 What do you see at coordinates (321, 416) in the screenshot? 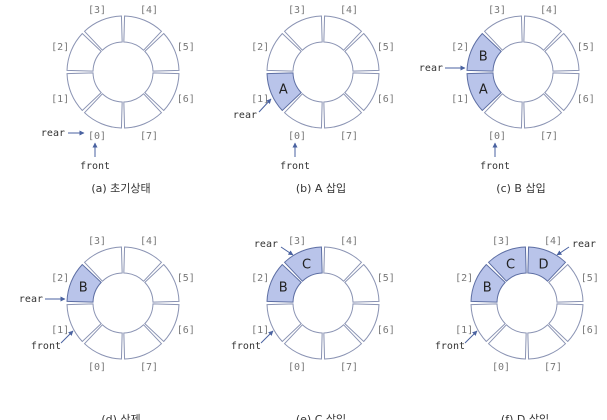
I see `panel-caption: (e) C 삽입` at bounding box center [321, 416].